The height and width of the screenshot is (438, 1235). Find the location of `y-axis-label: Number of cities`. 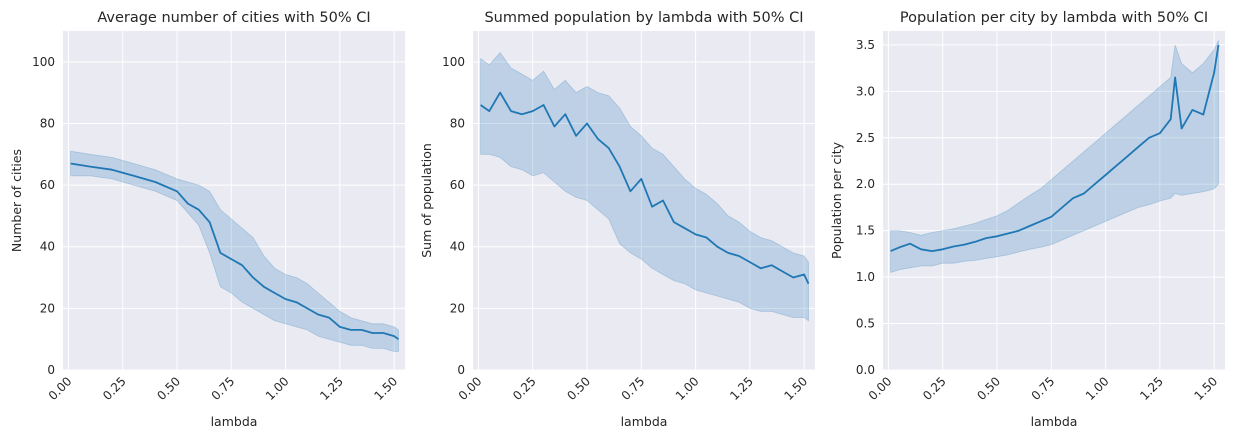

y-axis-label: Number of cities is located at coordinates (16, 200).